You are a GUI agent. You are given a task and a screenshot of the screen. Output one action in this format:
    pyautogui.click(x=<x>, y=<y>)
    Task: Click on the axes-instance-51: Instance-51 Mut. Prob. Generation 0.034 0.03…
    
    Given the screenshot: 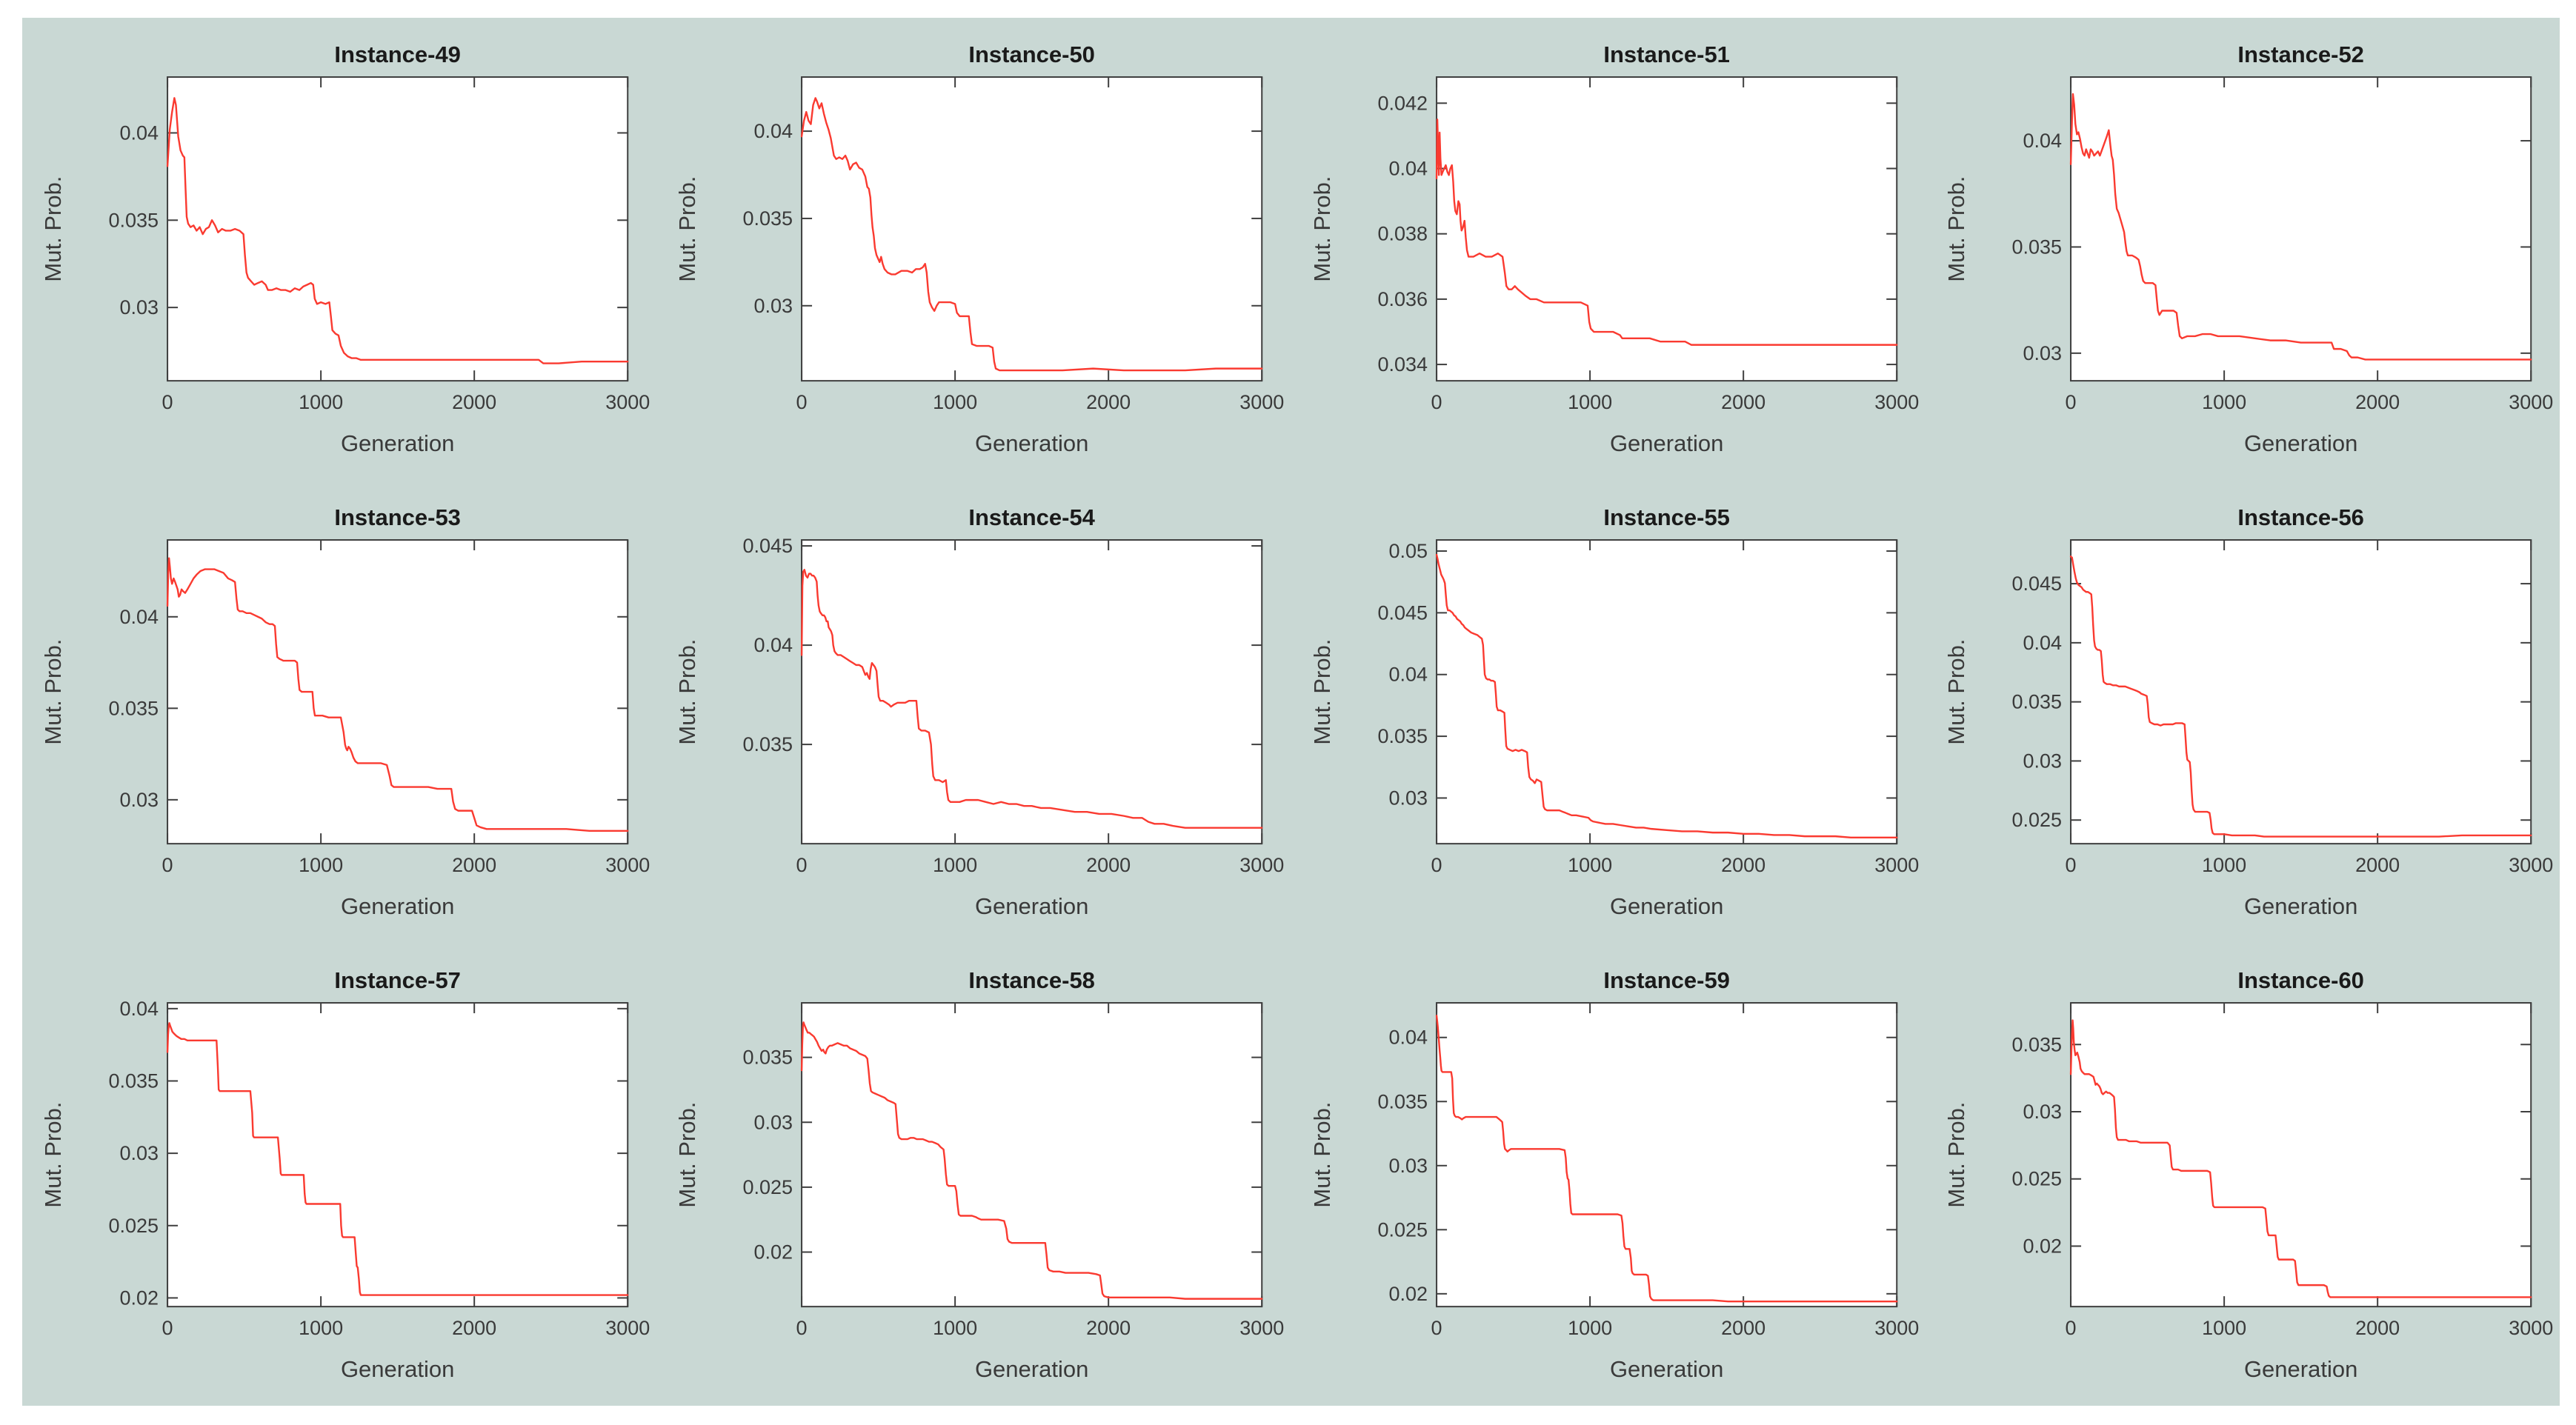 What is the action you would take?
    pyautogui.click(x=1614, y=249)
    